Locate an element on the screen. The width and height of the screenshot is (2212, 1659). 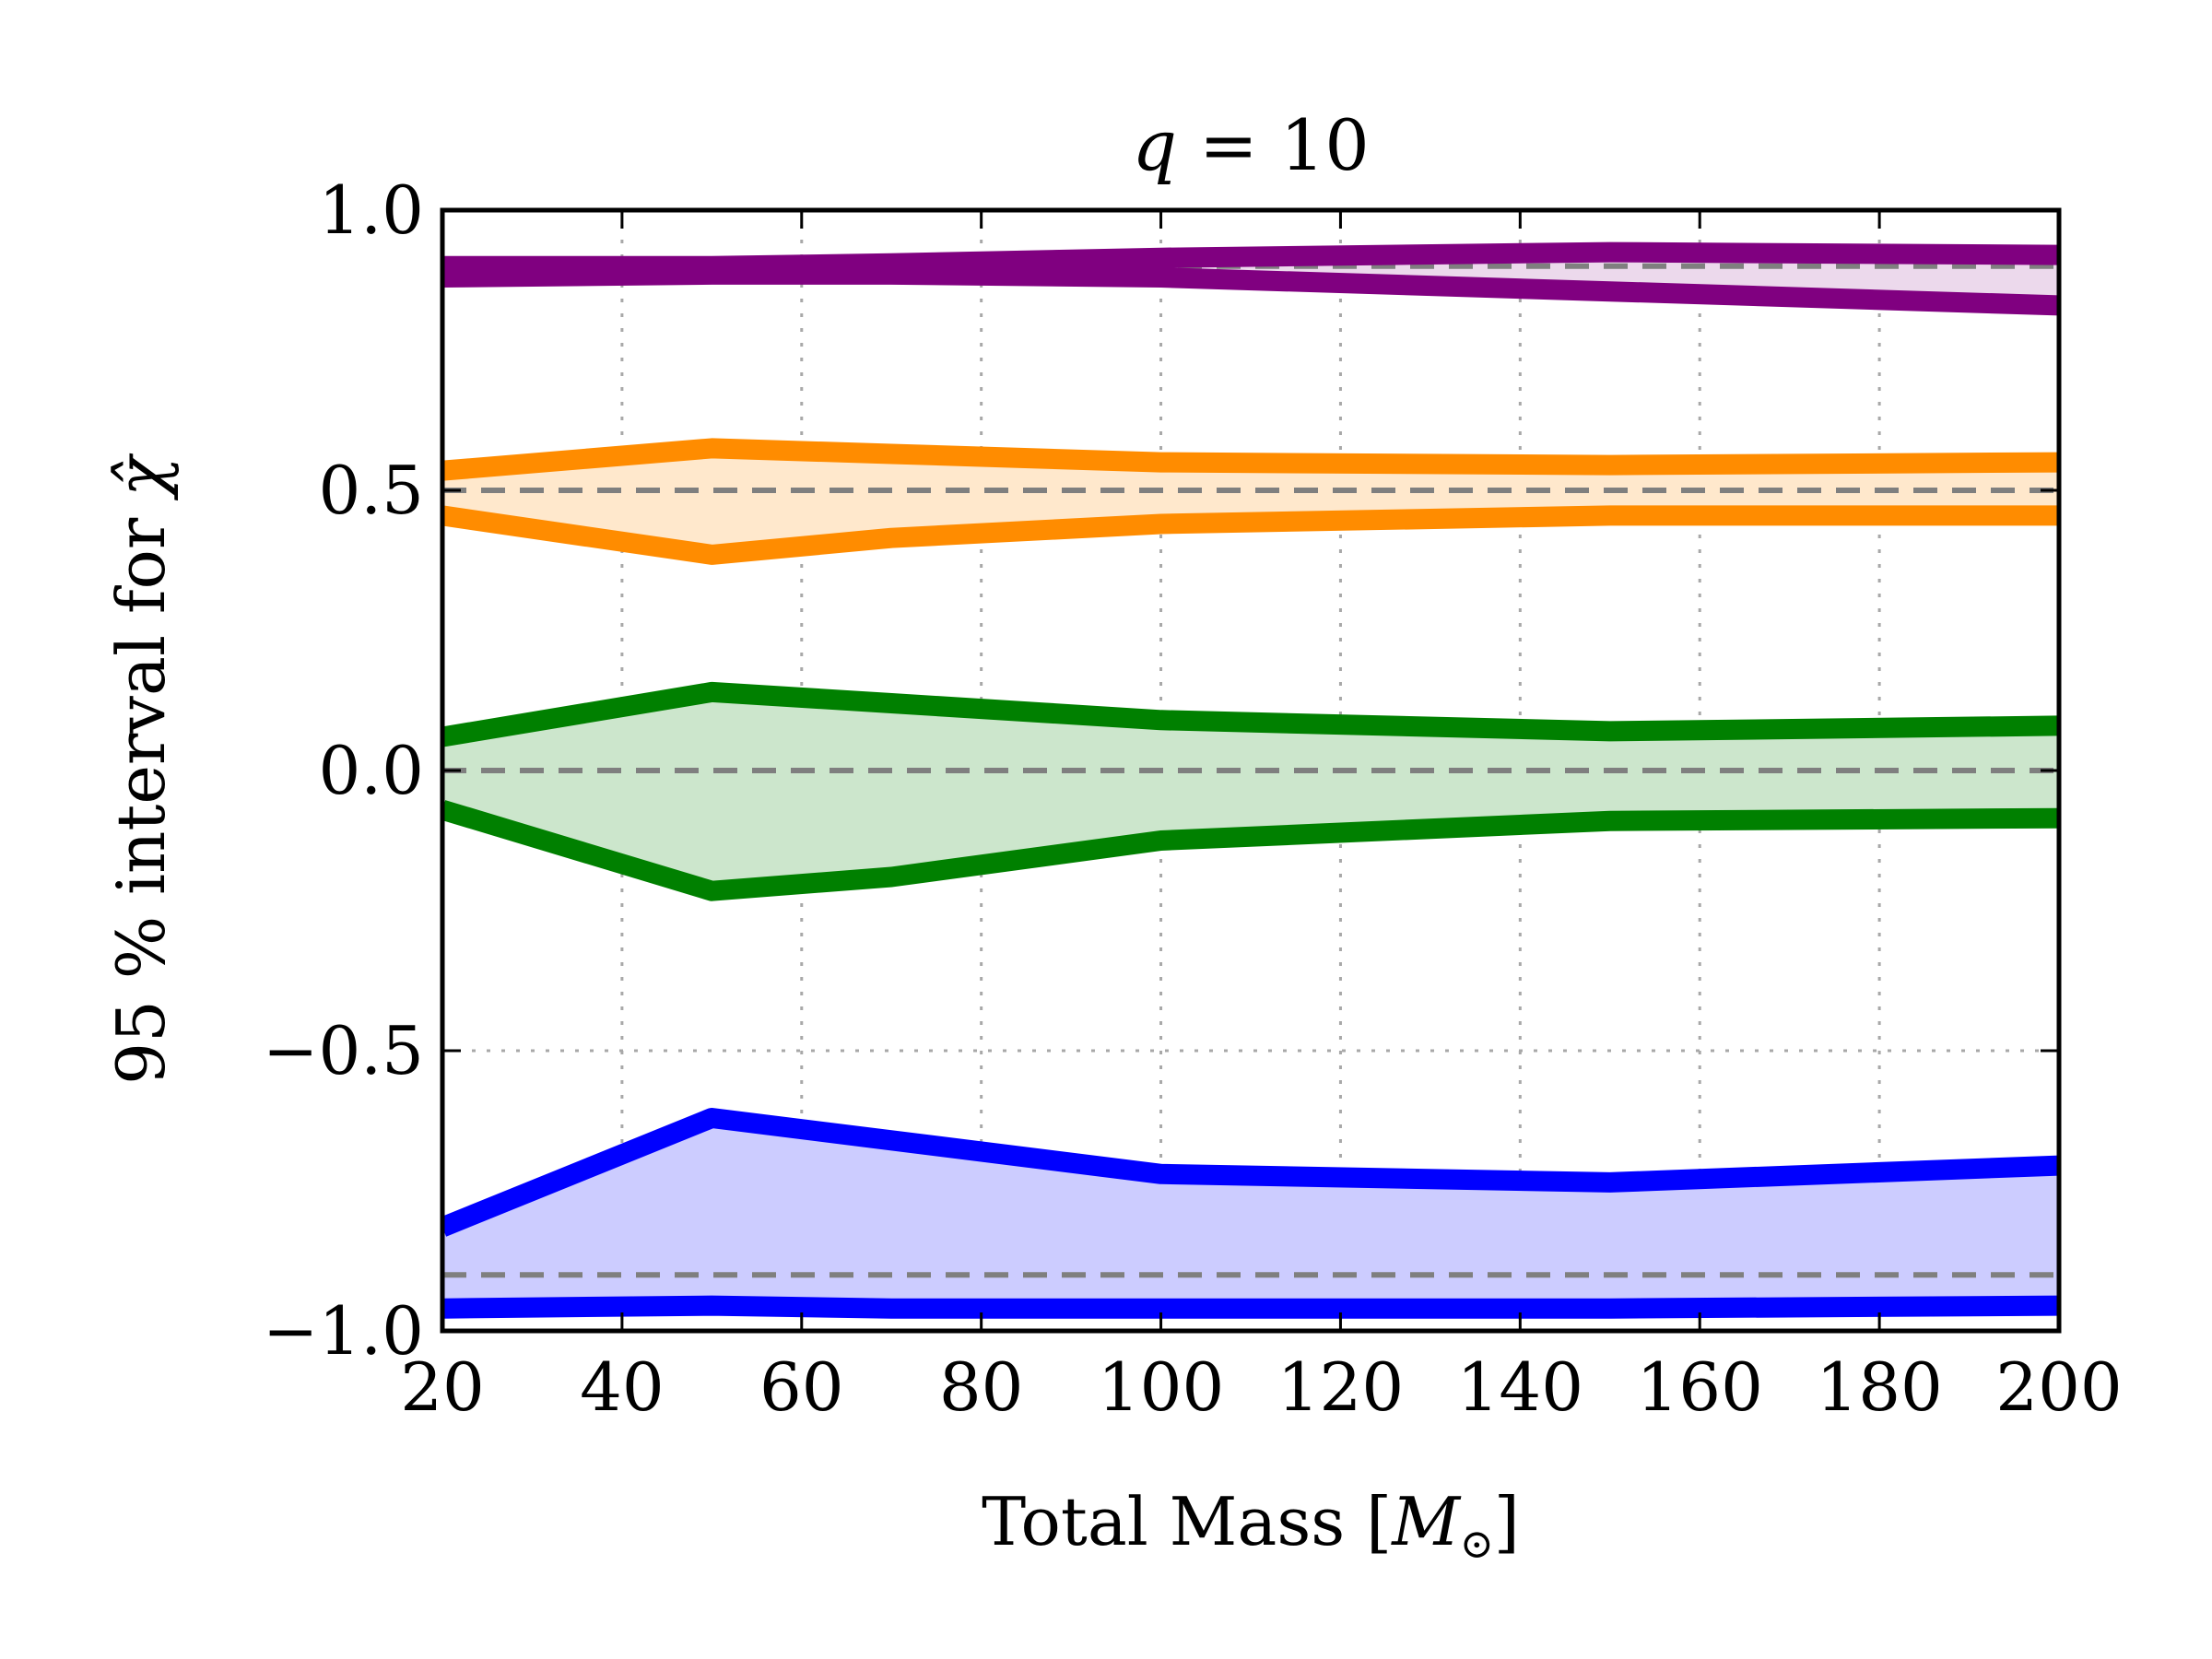
chart-title: q = 10 is located at coordinates (1250, 145).